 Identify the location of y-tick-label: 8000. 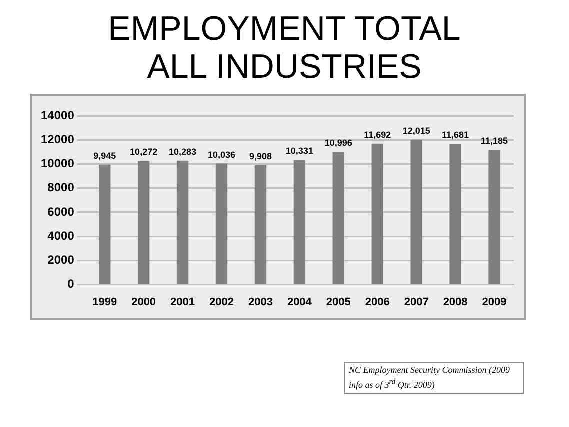
(61, 187).